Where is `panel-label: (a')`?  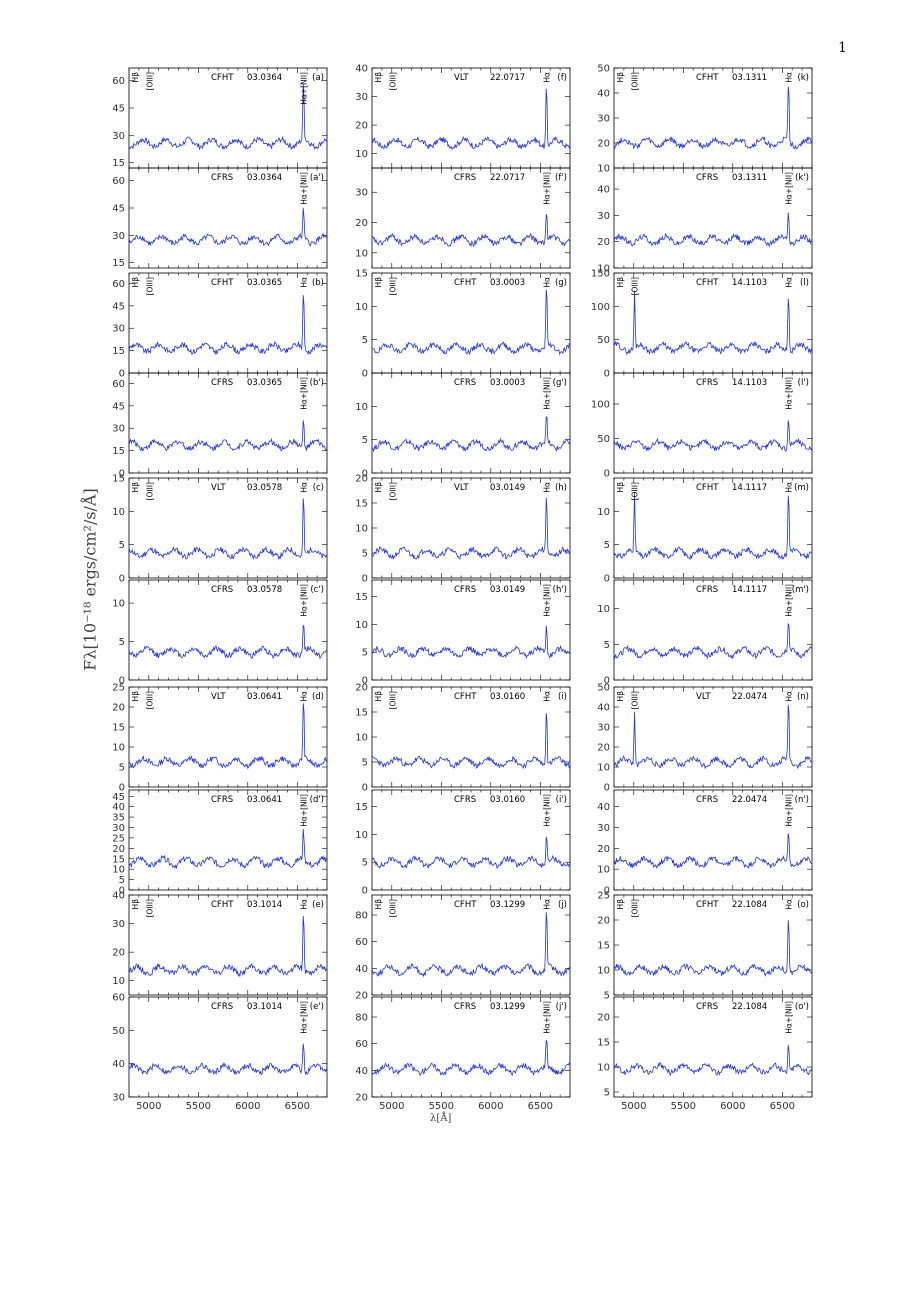
panel-label: (a') is located at coordinates (317, 178).